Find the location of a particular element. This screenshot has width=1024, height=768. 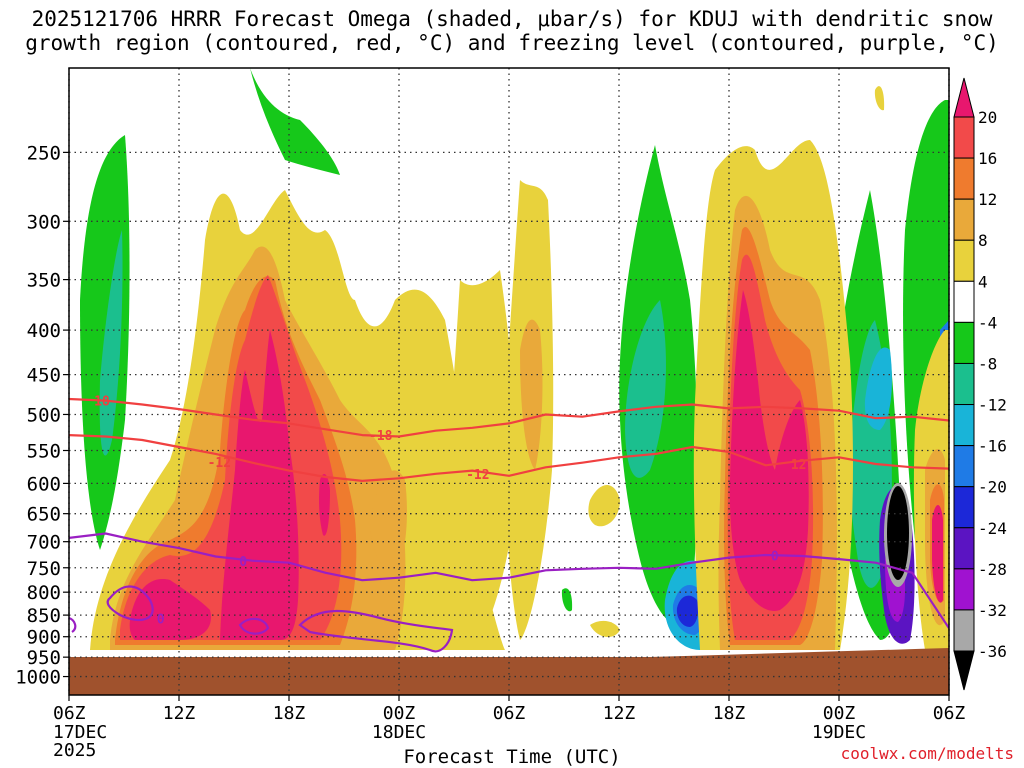

y-tick-label: 1000 is located at coordinates (38, 678).